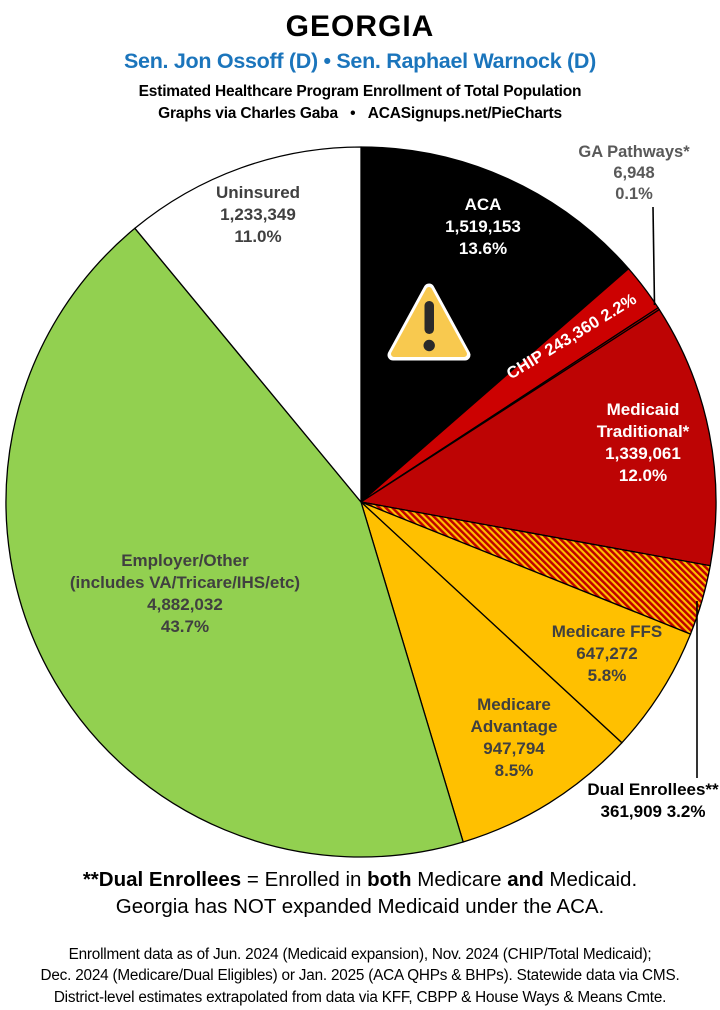 This screenshot has height=1010, width=720. Describe the element at coordinates (483, 248) in the screenshot. I see `label-aca-pct: 13.6%` at that location.